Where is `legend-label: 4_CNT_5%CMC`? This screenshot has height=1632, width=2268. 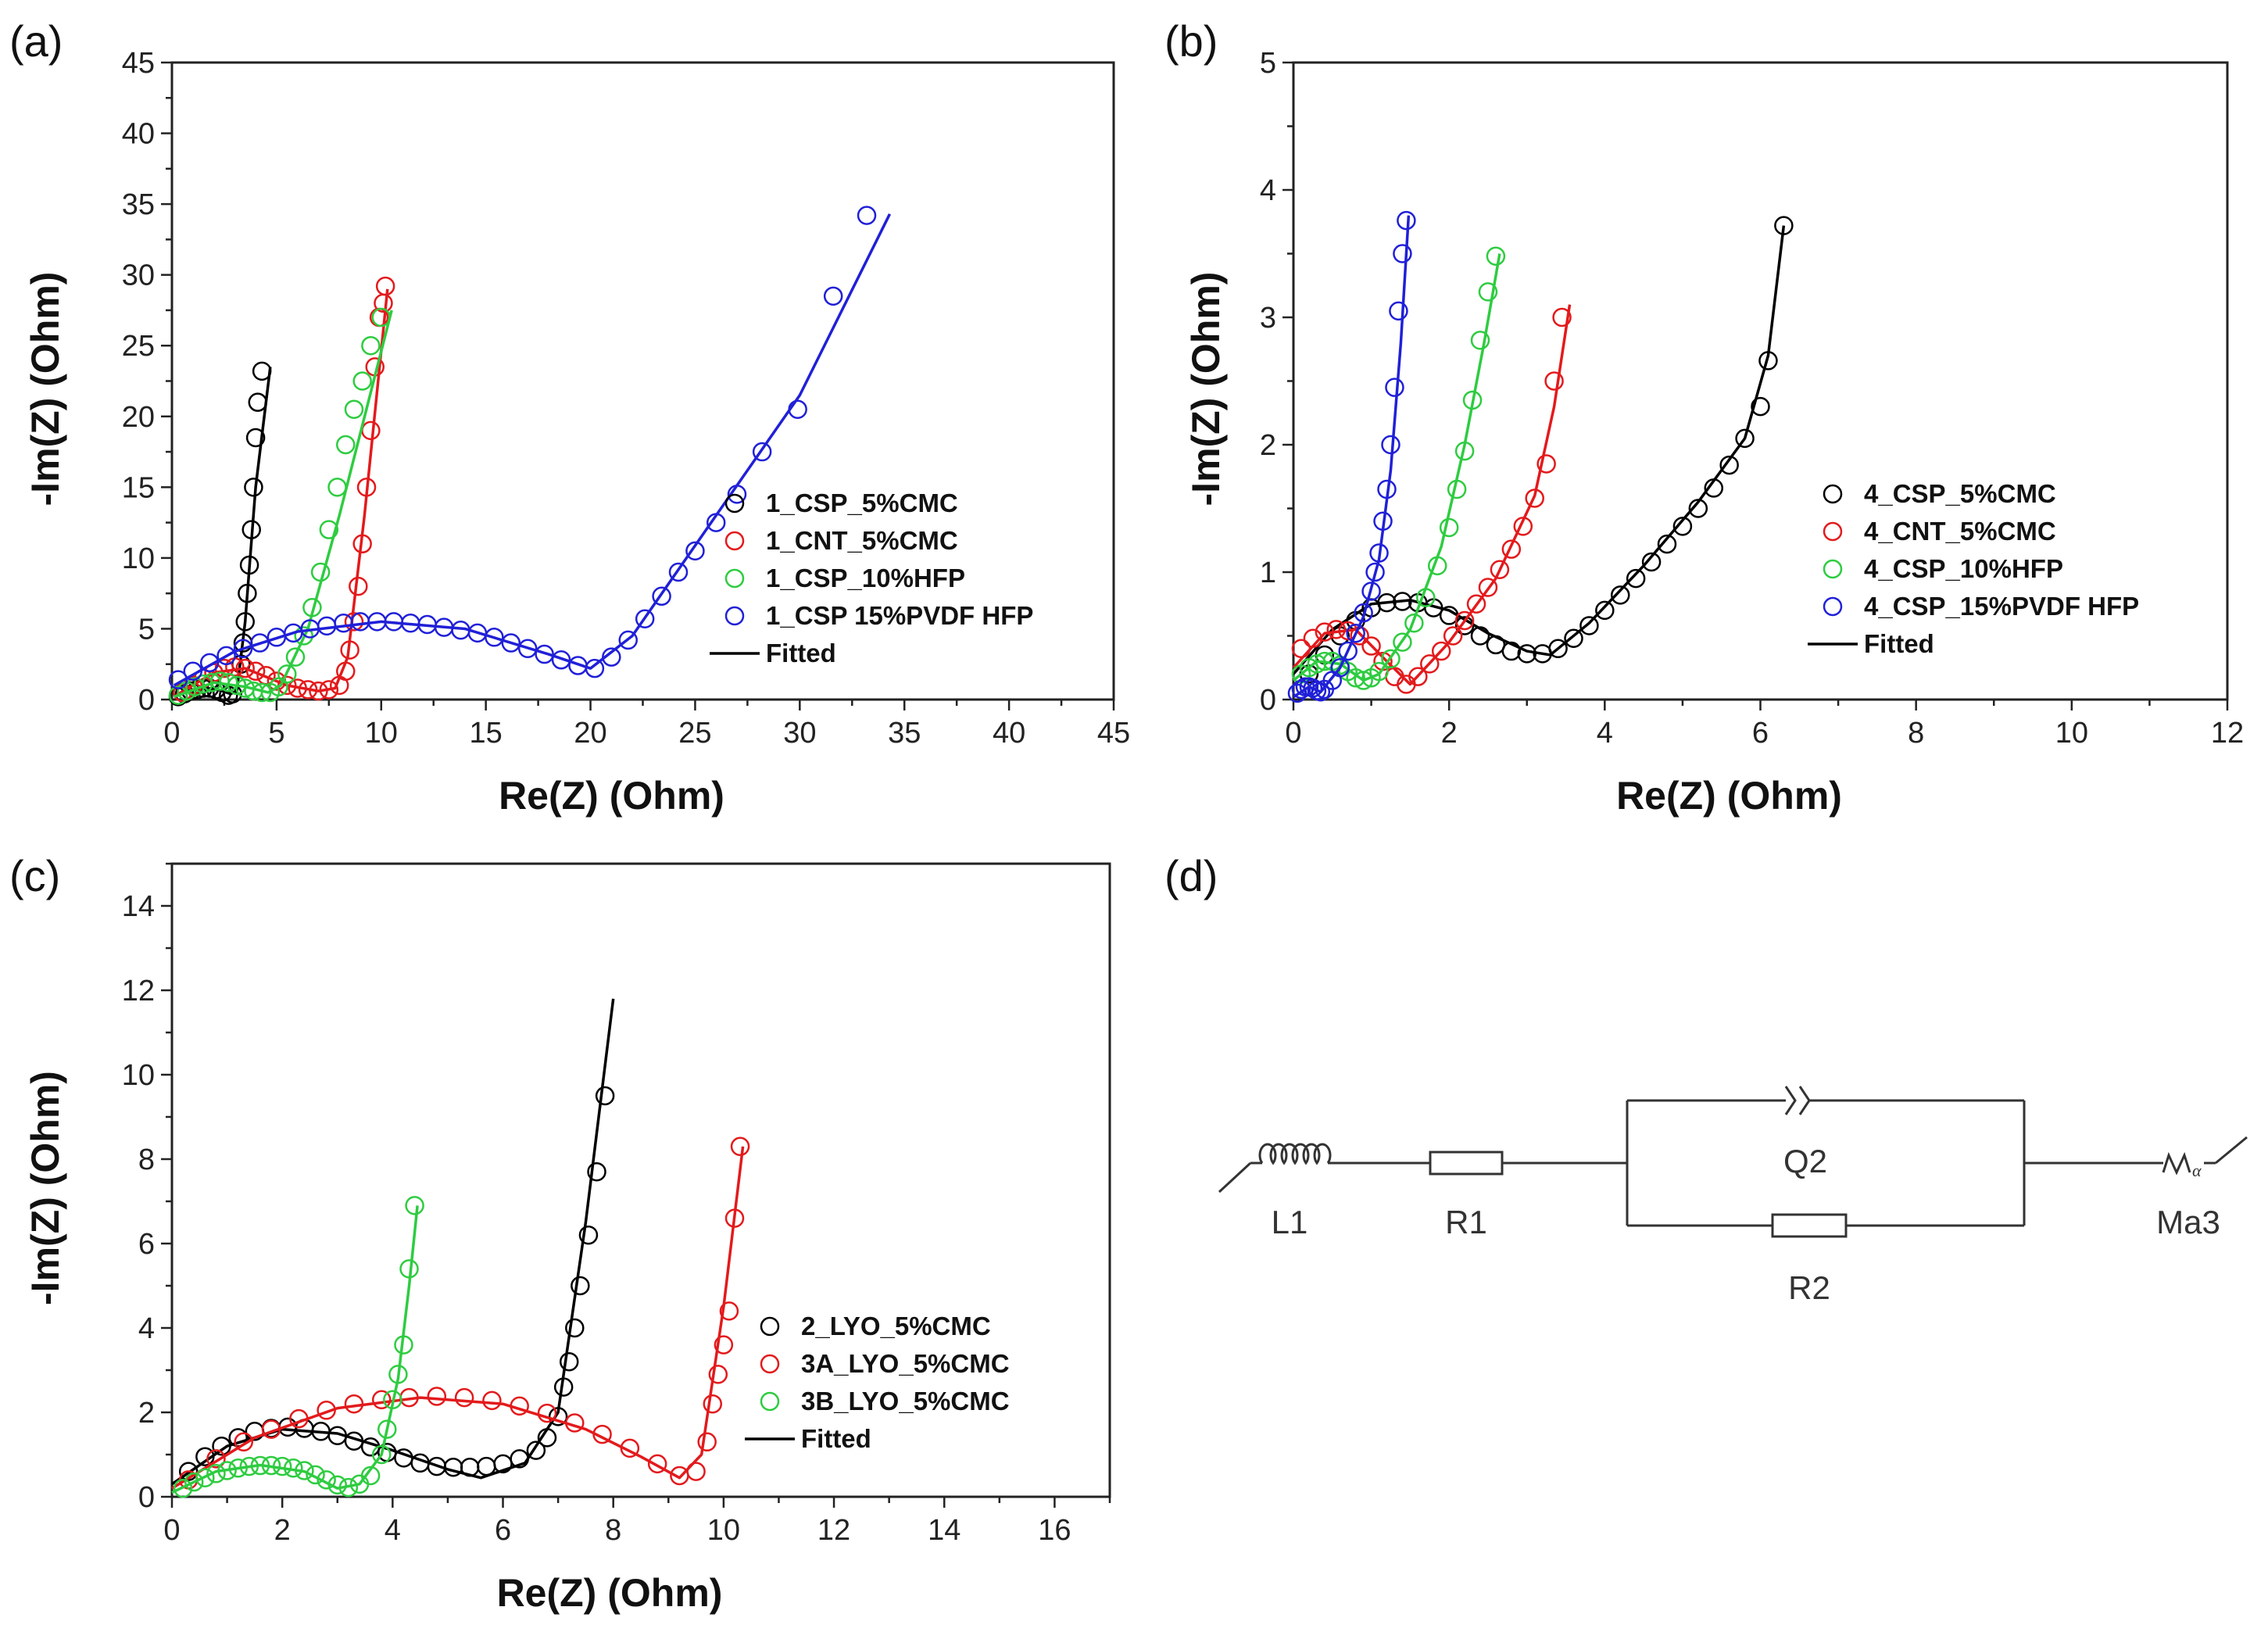
legend-label: 4_CNT_5%CMC is located at coordinates (1960, 531).